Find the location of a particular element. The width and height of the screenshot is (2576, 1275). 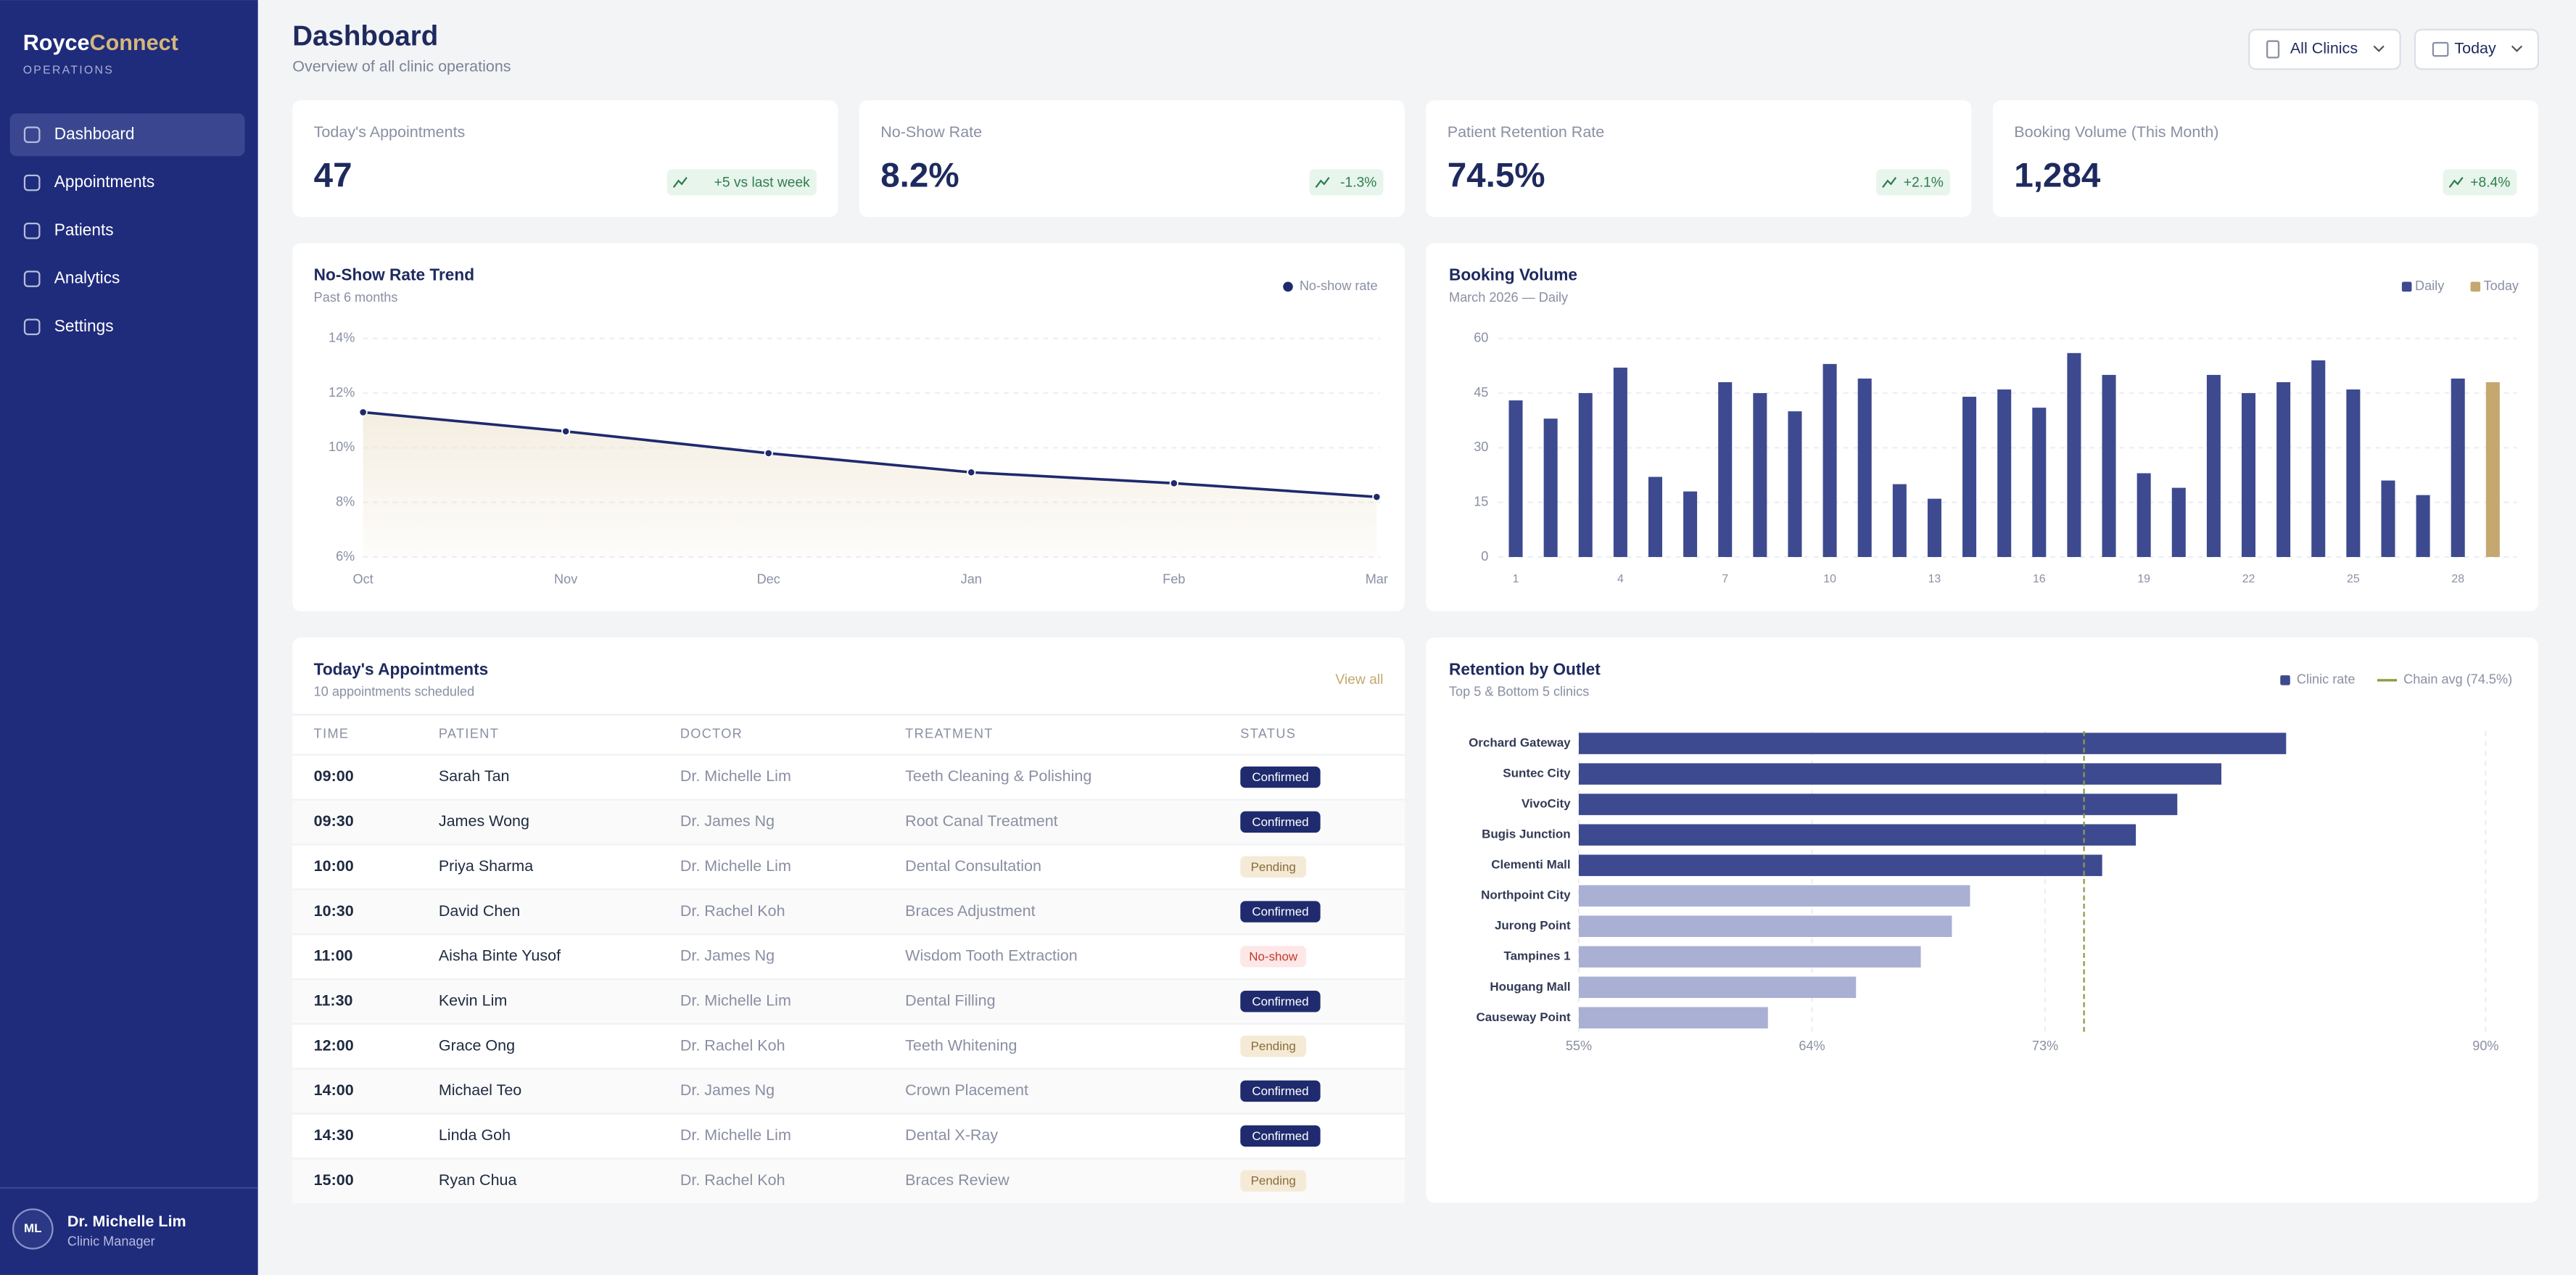

x-tick-label: 22 is located at coordinates (2248, 579).